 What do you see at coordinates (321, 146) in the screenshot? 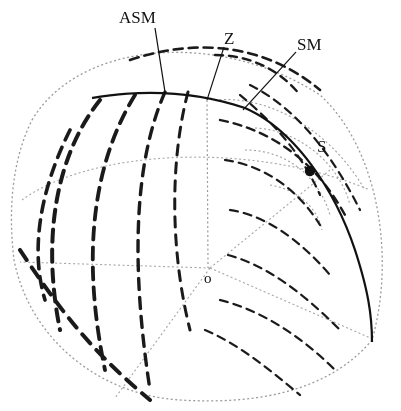
I see `label-s: S` at bounding box center [321, 146].